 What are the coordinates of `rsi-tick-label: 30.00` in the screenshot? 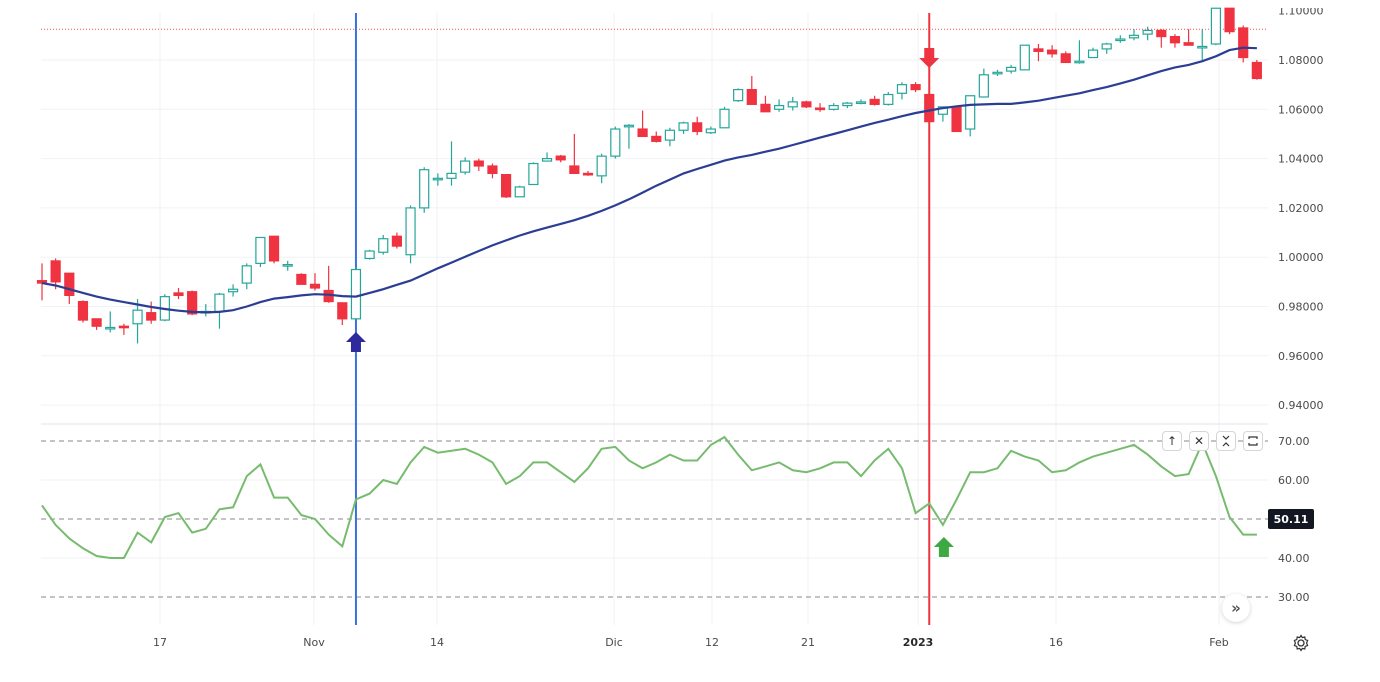 It's located at (1294, 597).